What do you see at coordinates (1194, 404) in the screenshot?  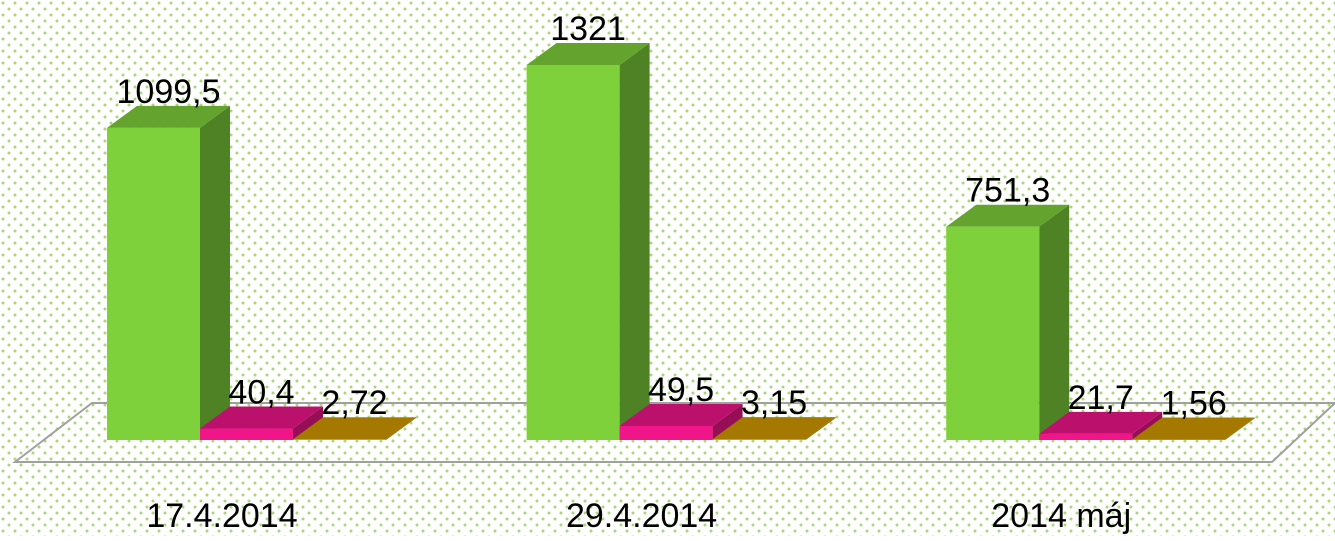 I see `data-label: 1,56` at bounding box center [1194, 404].